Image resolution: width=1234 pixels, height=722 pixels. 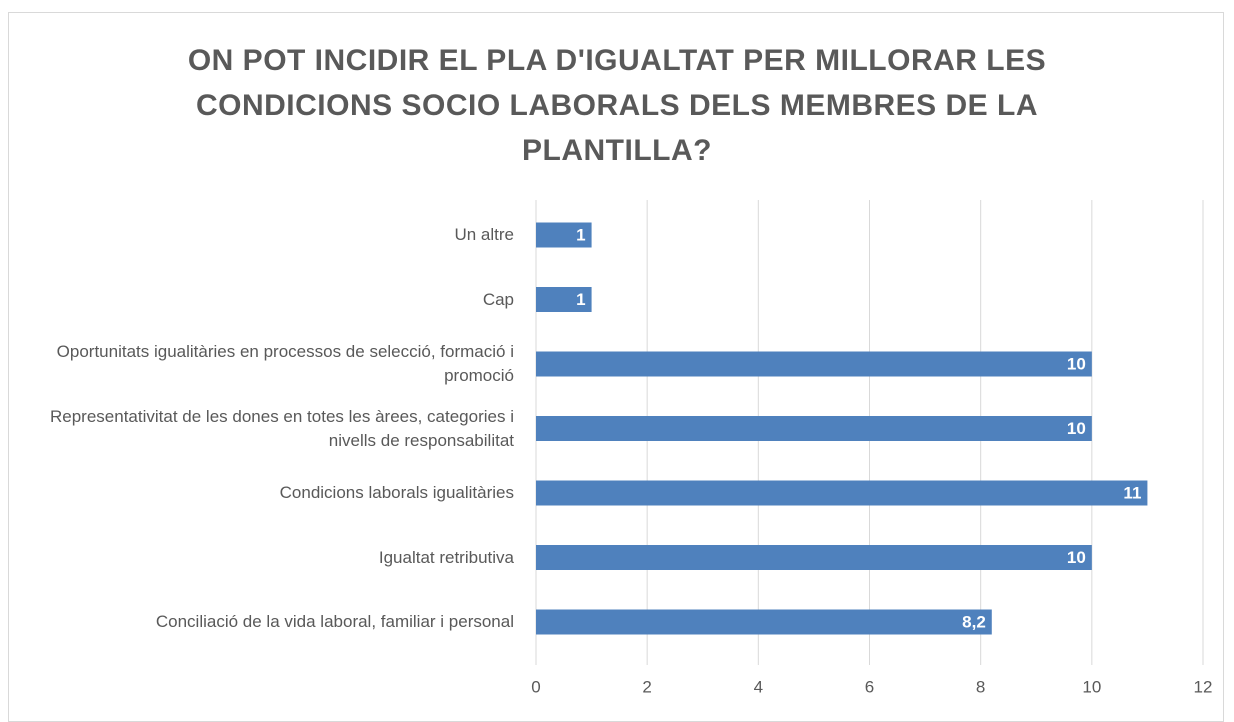 What do you see at coordinates (1132, 492) in the screenshot?
I see `data-label: 11` at bounding box center [1132, 492].